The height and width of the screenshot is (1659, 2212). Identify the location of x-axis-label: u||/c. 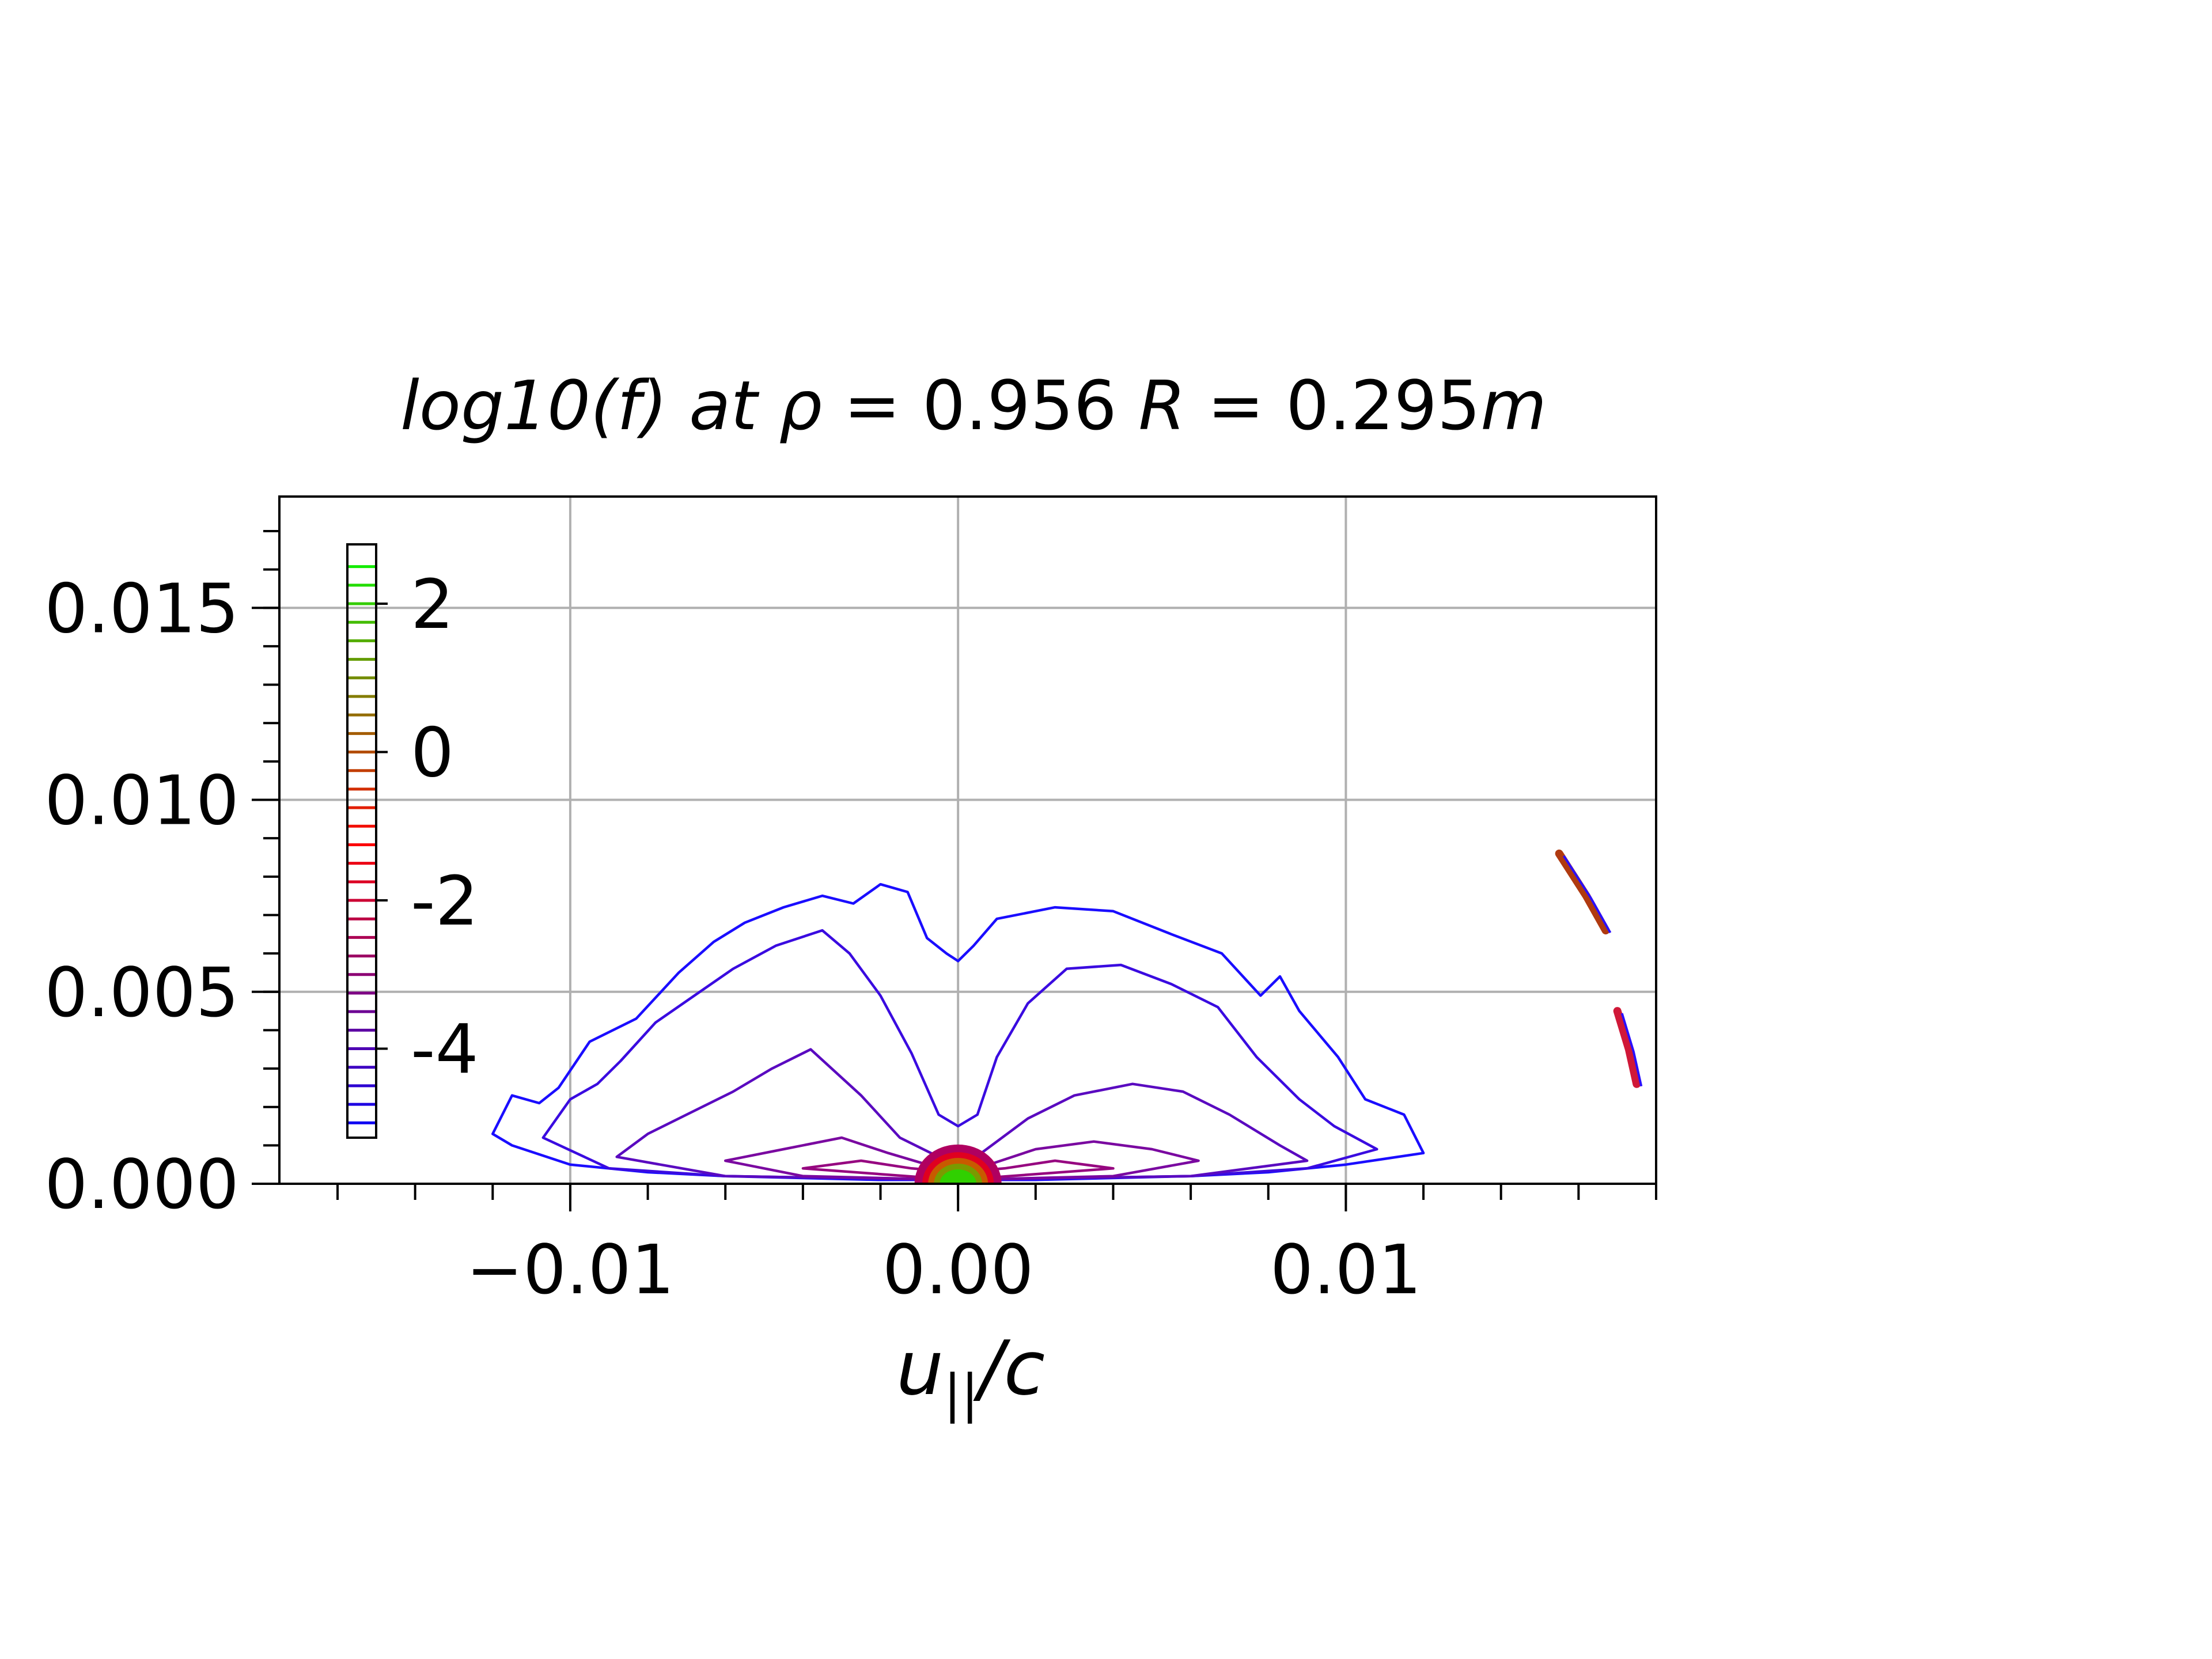
(970, 1374).